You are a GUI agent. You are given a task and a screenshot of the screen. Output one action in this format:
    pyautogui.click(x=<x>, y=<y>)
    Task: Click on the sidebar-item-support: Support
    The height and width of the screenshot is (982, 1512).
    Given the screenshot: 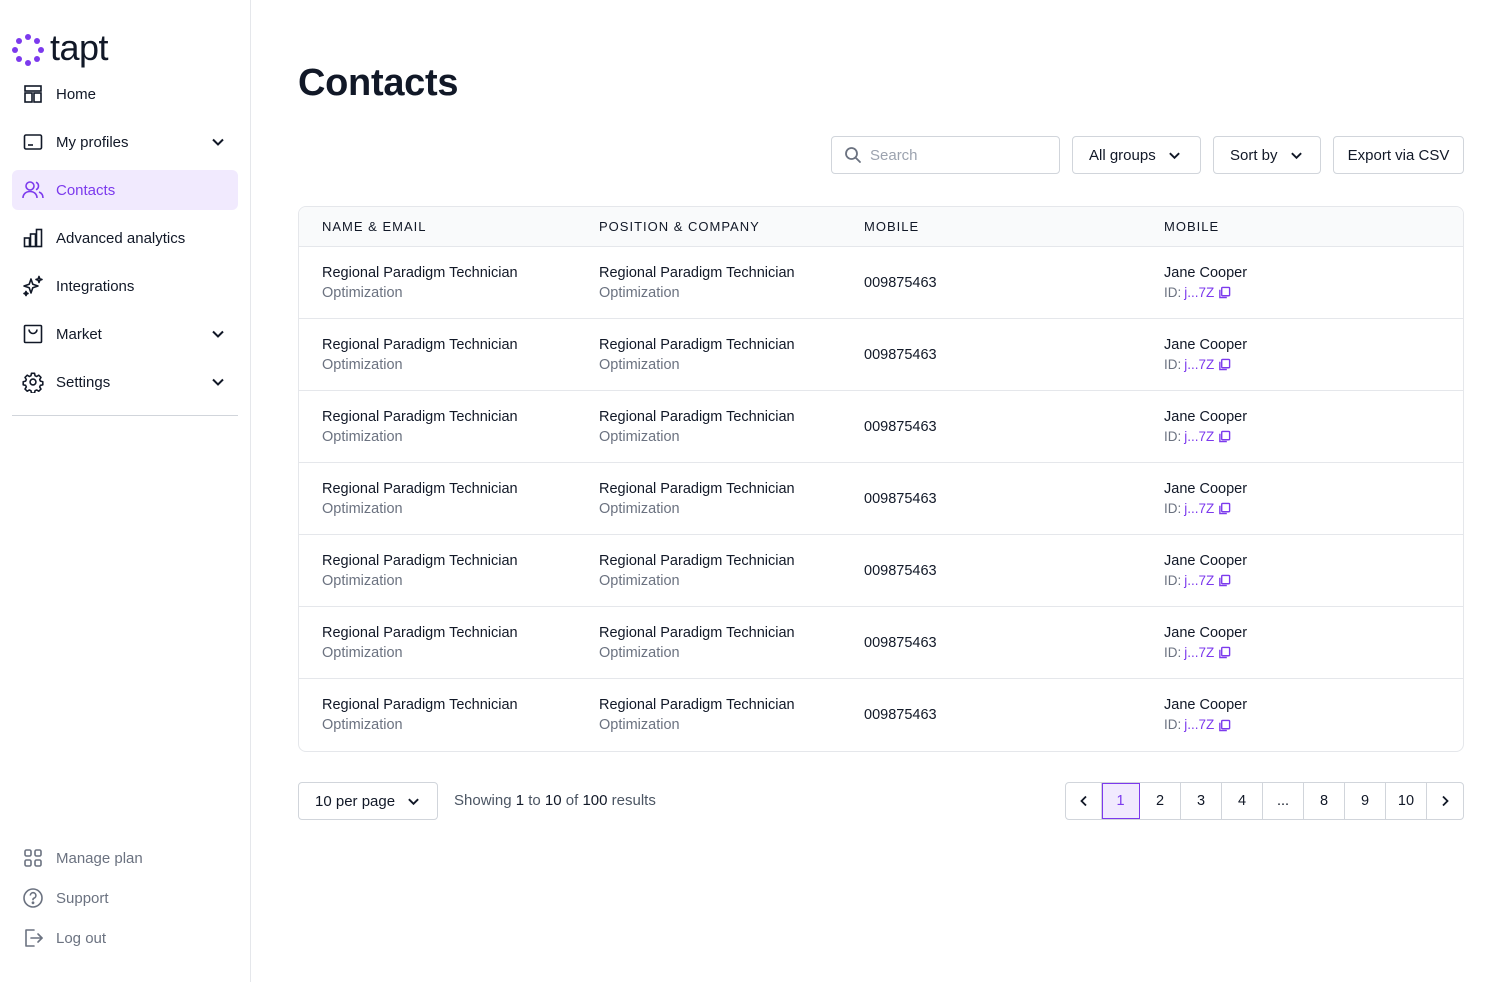 What is the action you would take?
    pyautogui.click(x=125, y=898)
    